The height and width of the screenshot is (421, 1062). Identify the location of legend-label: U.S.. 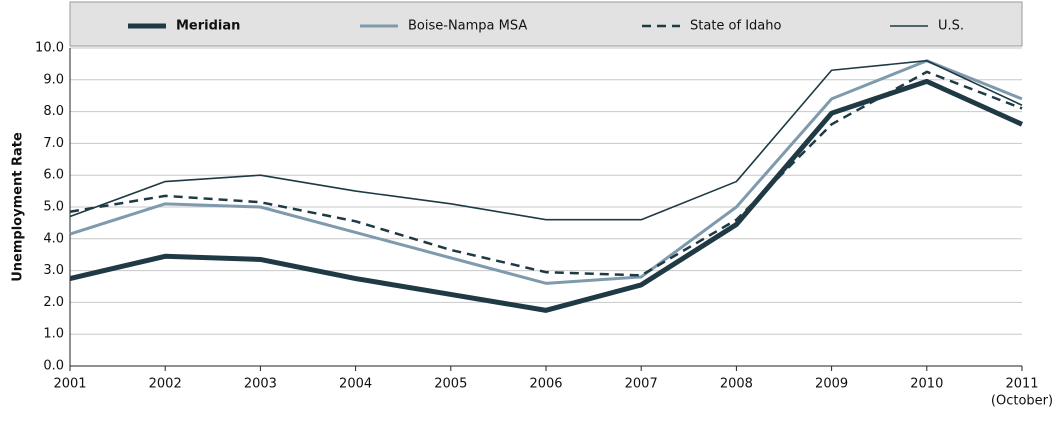
(951, 26).